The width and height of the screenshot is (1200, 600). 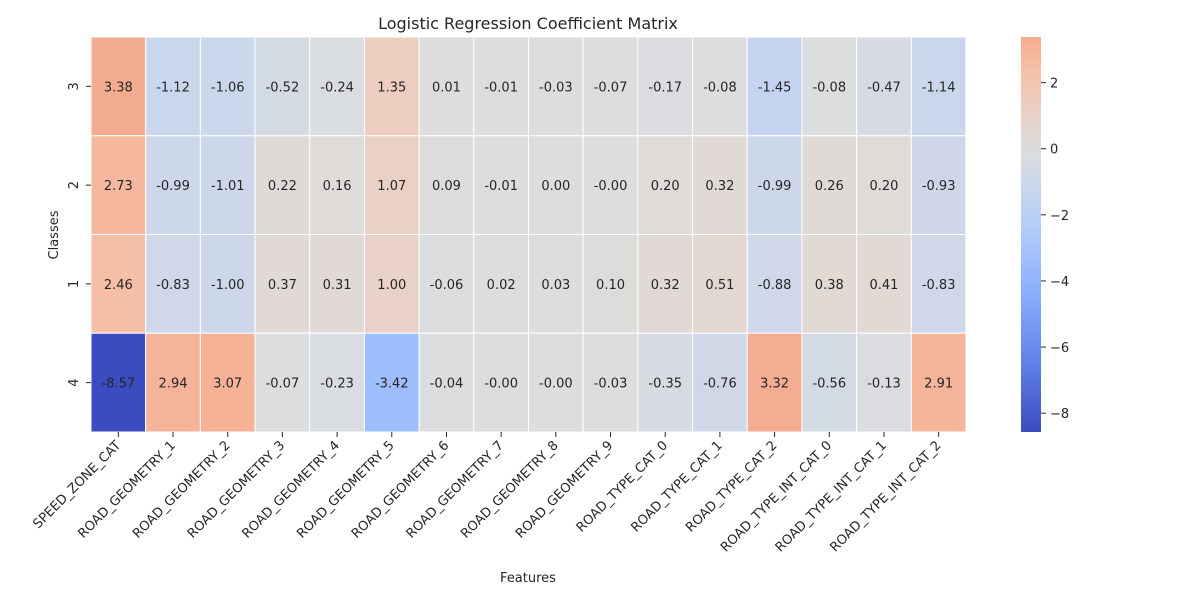 I want to click on cell-value-label: -1.45, so click(x=775, y=87).